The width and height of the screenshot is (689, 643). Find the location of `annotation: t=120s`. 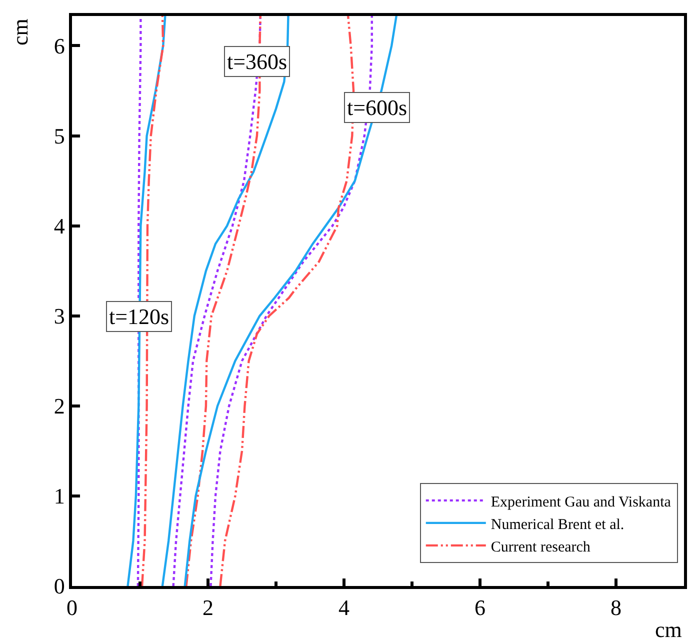

annotation: t=120s is located at coordinates (139, 316).